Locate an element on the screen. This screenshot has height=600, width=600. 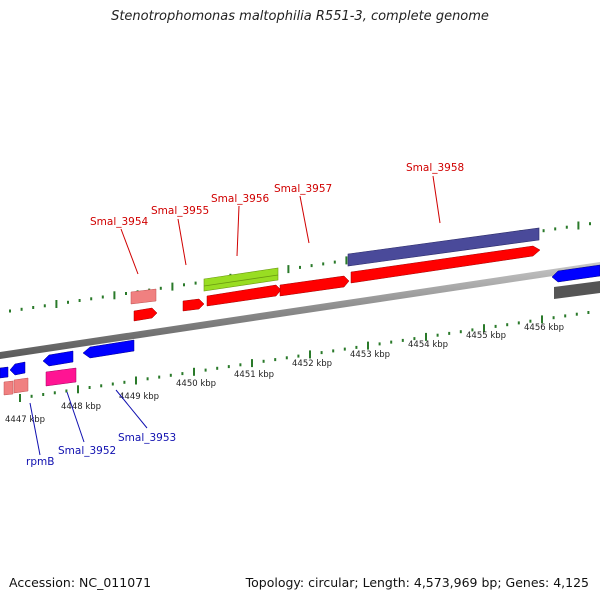
scale-label: 4449 kbp is located at coordinates (139, 397).